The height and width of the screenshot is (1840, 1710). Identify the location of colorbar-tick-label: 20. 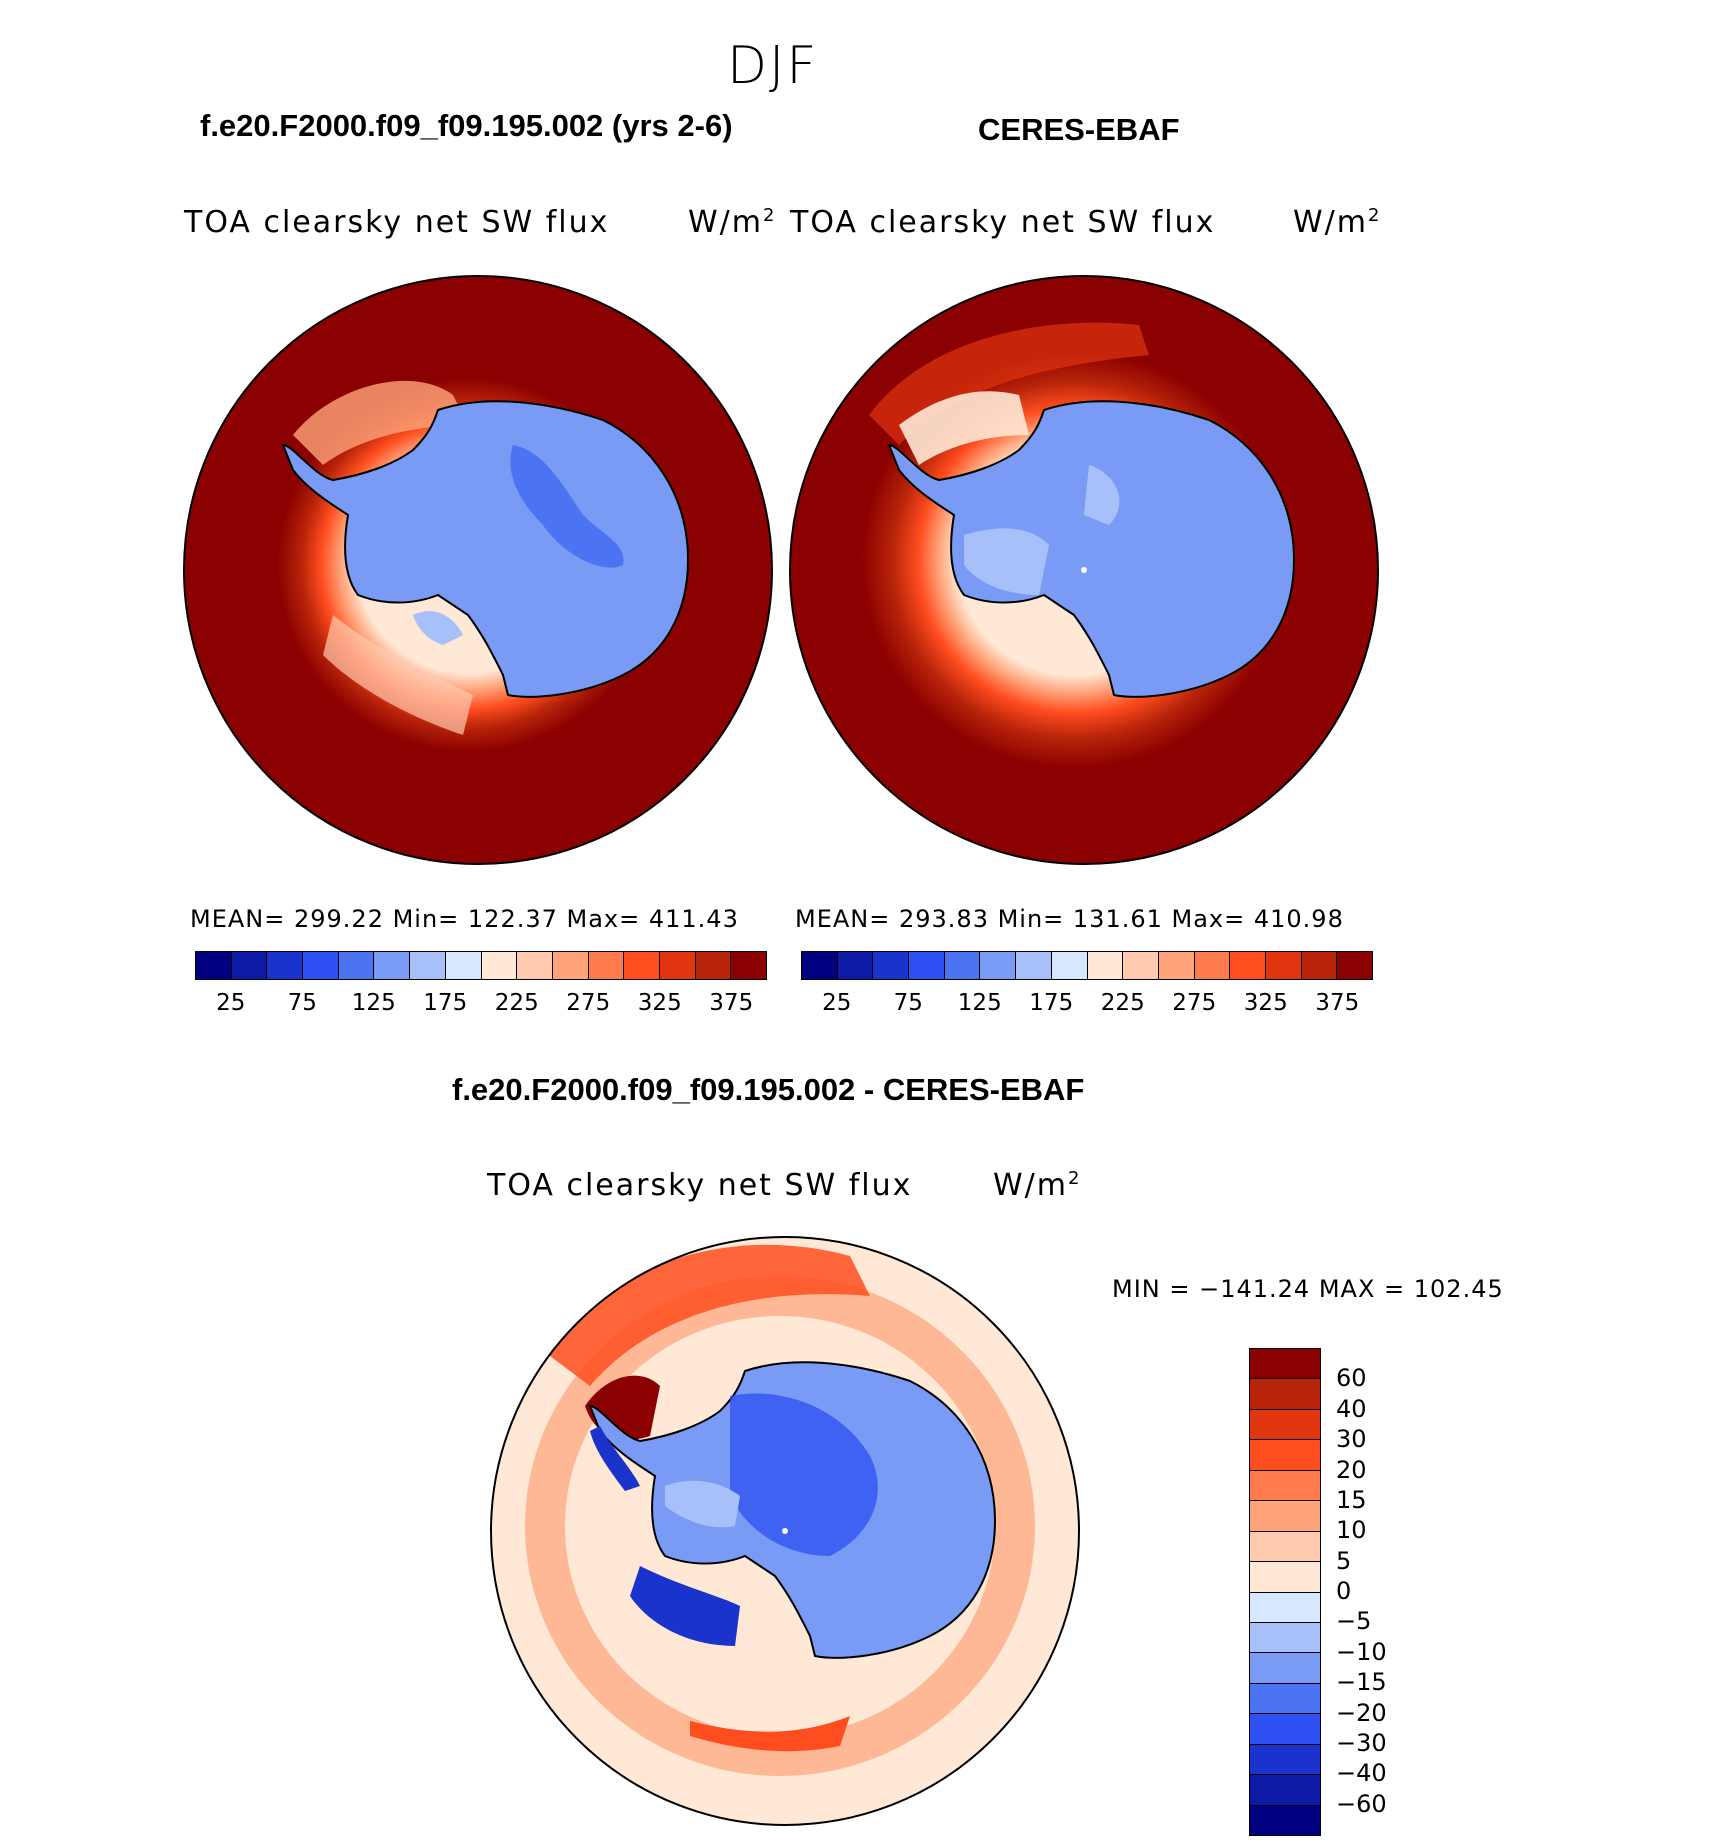
(1351, 1469).